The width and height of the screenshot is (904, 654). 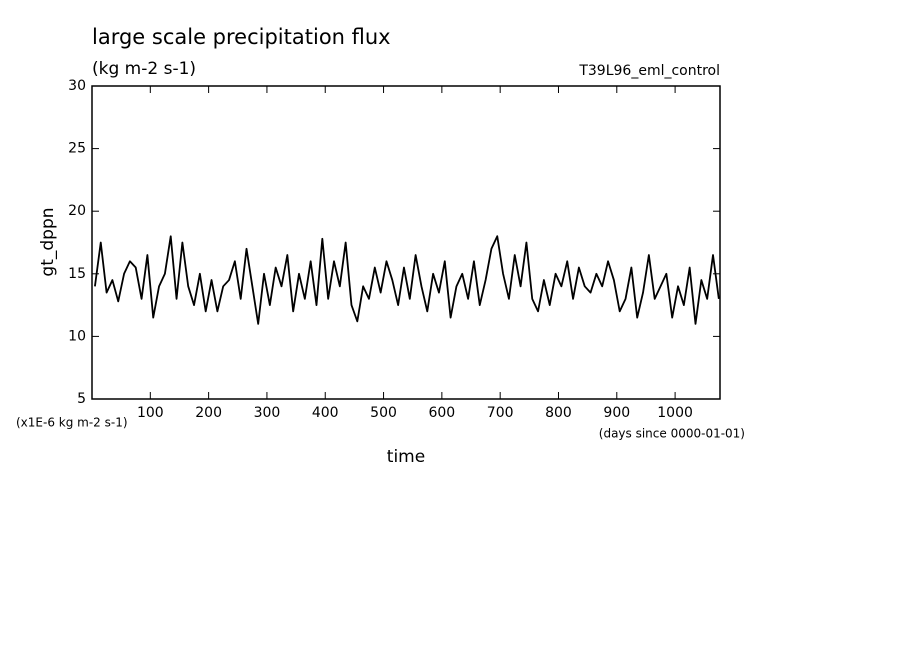 What do you see at coordinates (77, 149) in the screenshot?
I see `y-tick-label: 25` at bounding box center [77, 149].